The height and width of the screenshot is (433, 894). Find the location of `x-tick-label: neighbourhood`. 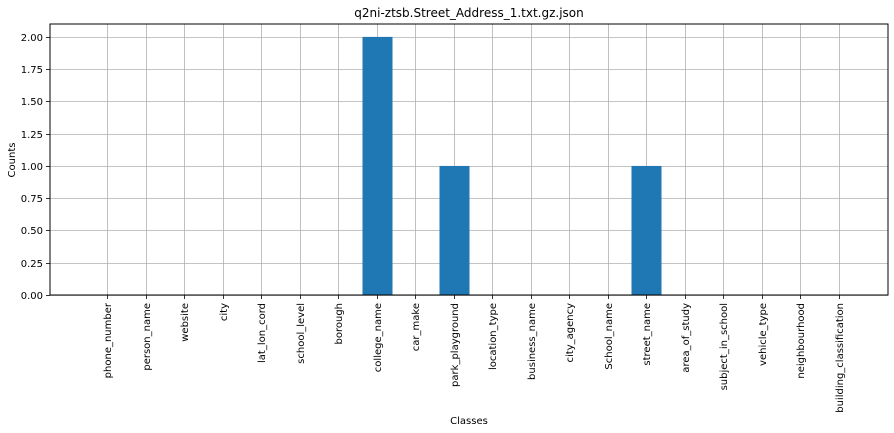

x-tick-label: neighbourhood is located at coordinates (801, 341).